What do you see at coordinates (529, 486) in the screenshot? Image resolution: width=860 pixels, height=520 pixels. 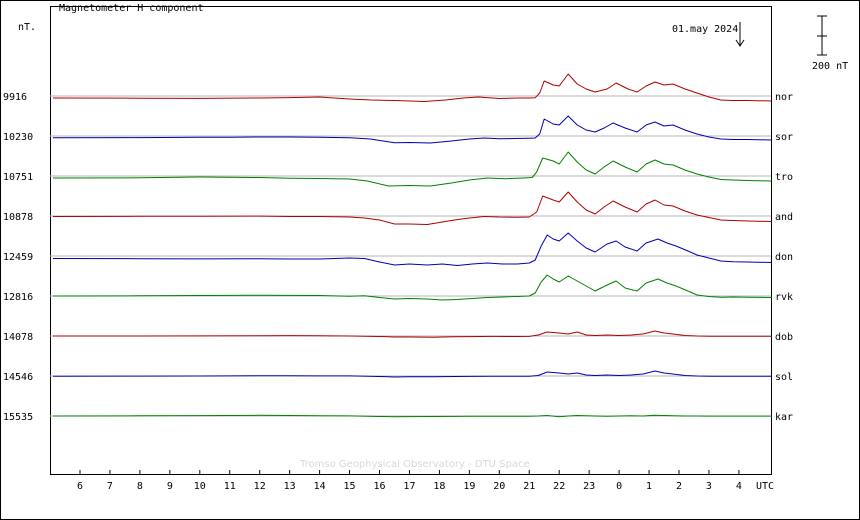 I see `x-tick-label: 21` at bounding box center [529, 486].